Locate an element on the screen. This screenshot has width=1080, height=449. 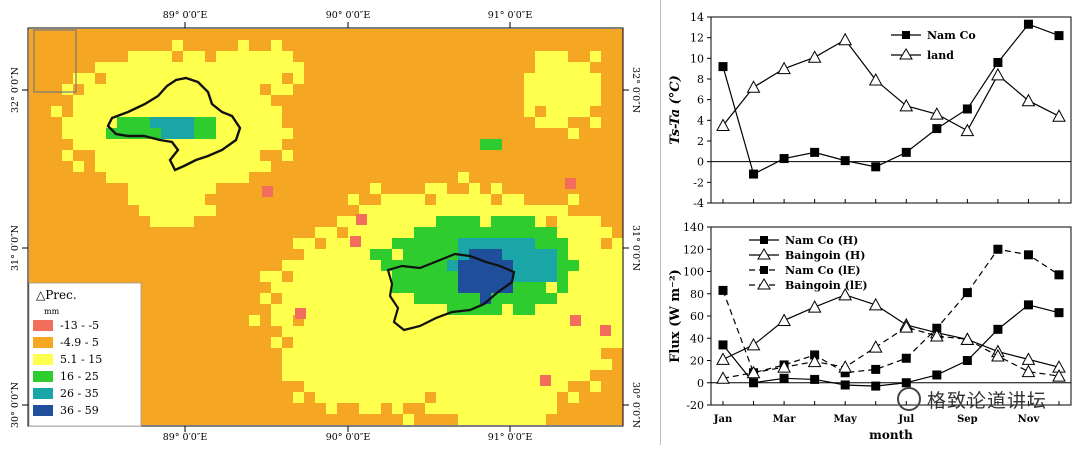
y-tick-label: 14 is located at coordinates (697, 17).